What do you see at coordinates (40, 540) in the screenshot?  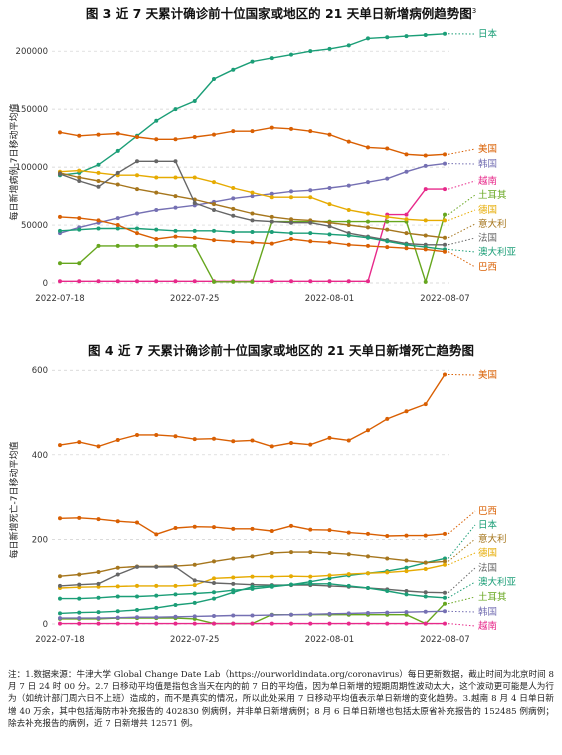 I see `y-tick-label: 200` at bounding box center [40, 540].